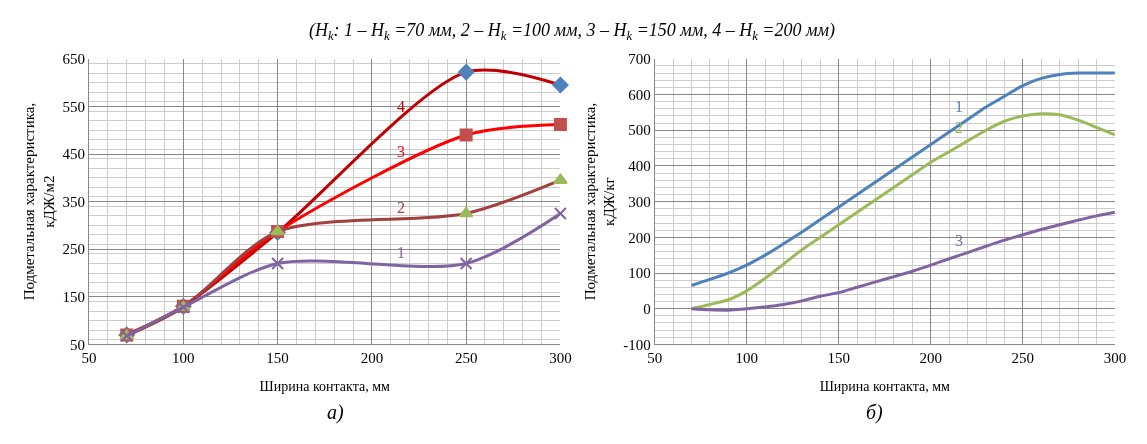 The height and width of the screenshot is (444, 1147). Describe the element at coordinates (959, 106) in the screenshot. I see `series-label: 1` at that location.